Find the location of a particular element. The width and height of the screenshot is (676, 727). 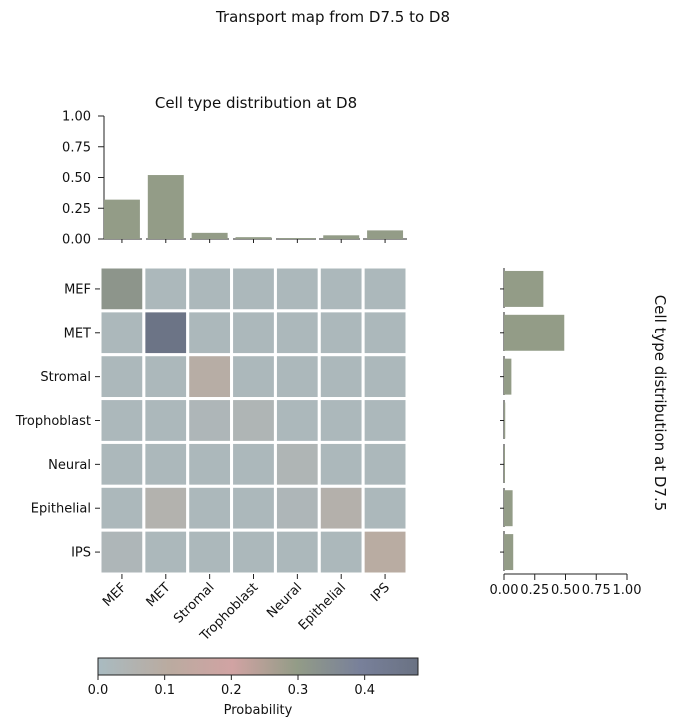

colorbar: Probability 0.0 0.1 0.2 0.3 0.4 is located at coordinates (253, 687).